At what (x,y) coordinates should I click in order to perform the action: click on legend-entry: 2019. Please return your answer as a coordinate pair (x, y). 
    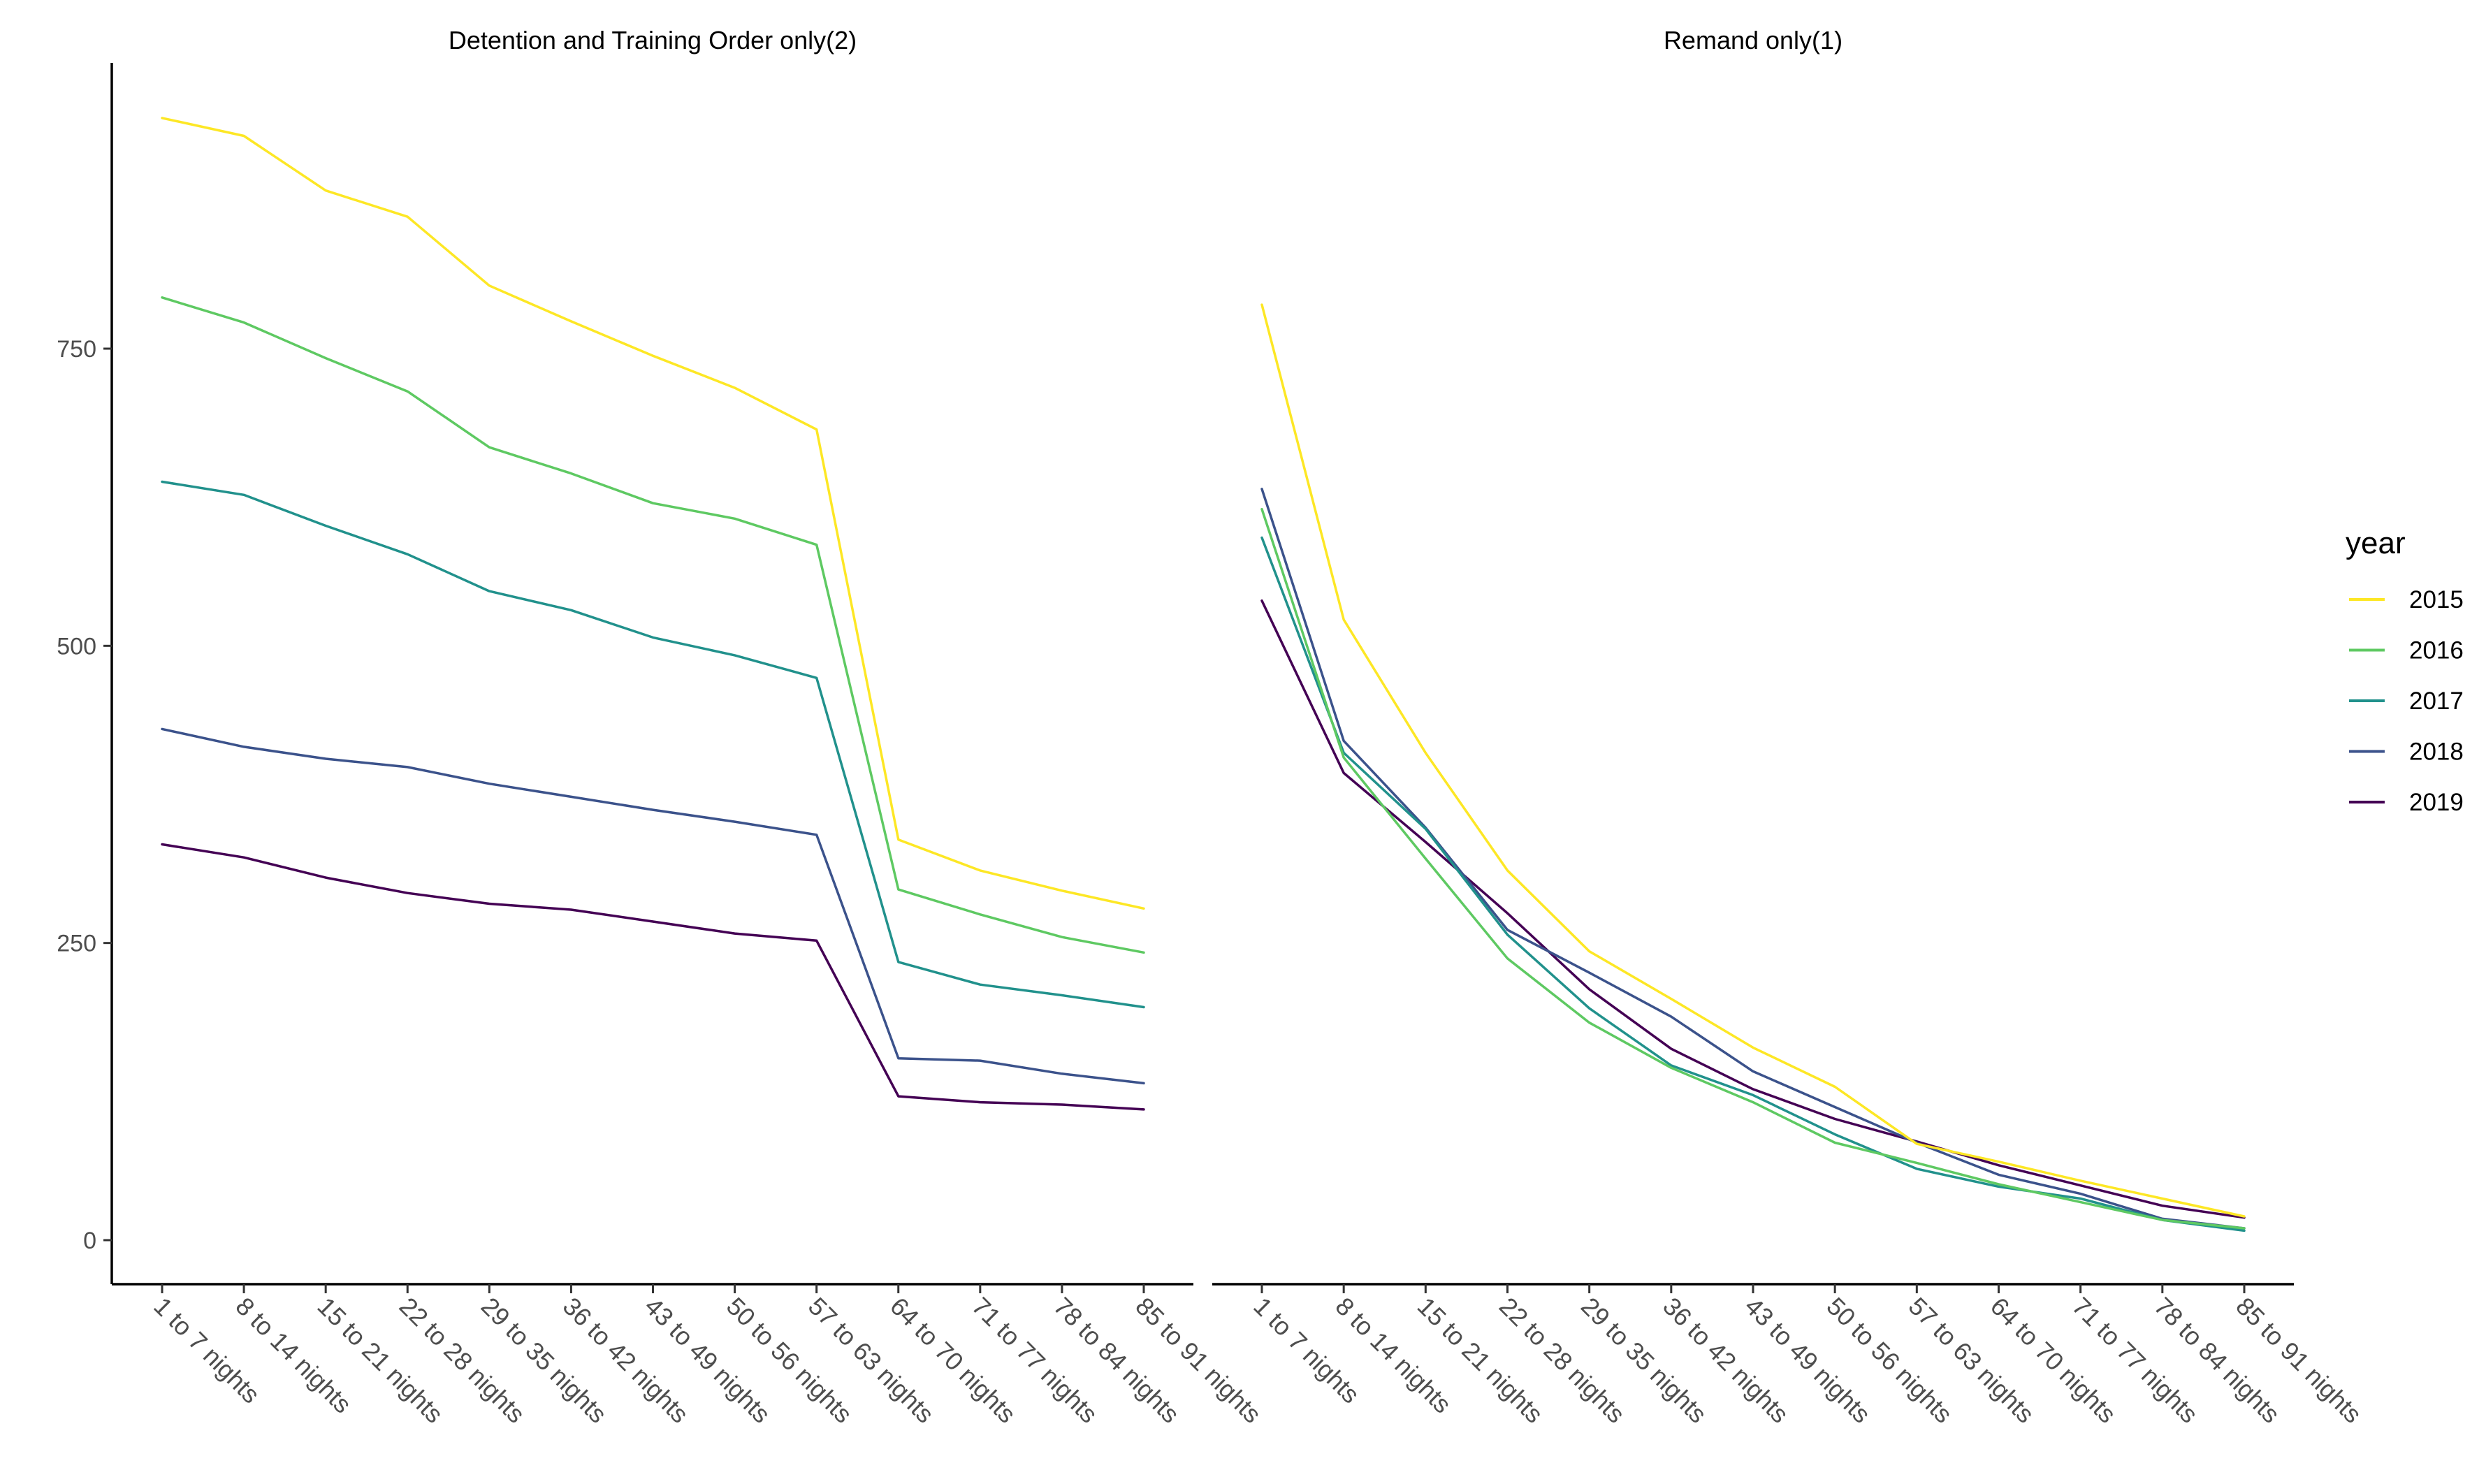
    Looking at the image, I should click on (2406, 802).